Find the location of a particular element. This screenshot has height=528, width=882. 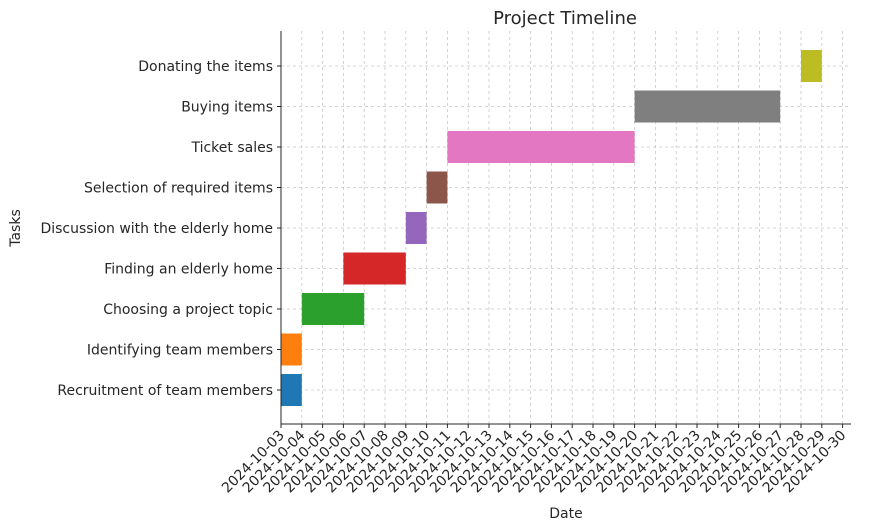

y-tick-label: Donating the items is located at coordinates (205, 67).